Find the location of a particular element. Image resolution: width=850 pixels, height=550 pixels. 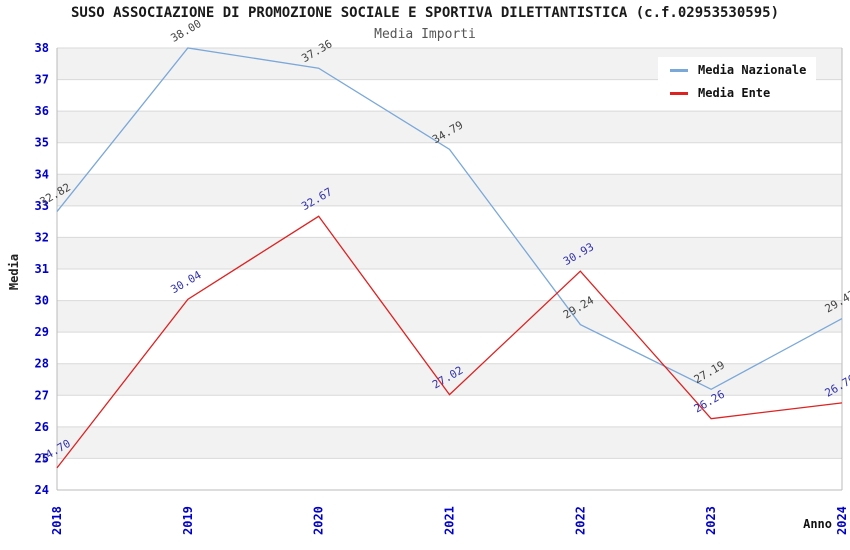

x-tick-label: 2024 is located at coordinates (842, 520).